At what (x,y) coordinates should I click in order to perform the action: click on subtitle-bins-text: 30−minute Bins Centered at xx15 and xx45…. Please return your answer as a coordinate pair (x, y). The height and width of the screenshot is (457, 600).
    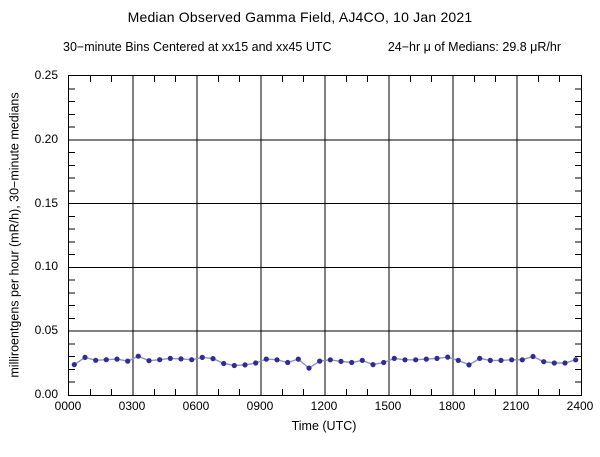
    Looking at the image, I should click on (197, 47).